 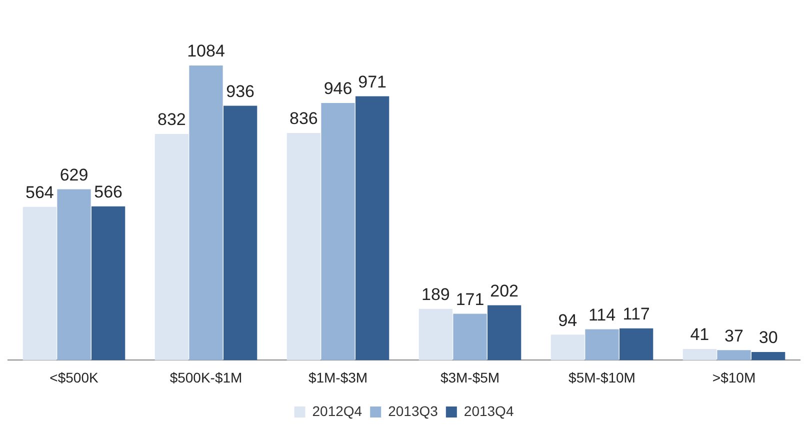 I want to click on data-label: 117, so click(x=636, y=314).